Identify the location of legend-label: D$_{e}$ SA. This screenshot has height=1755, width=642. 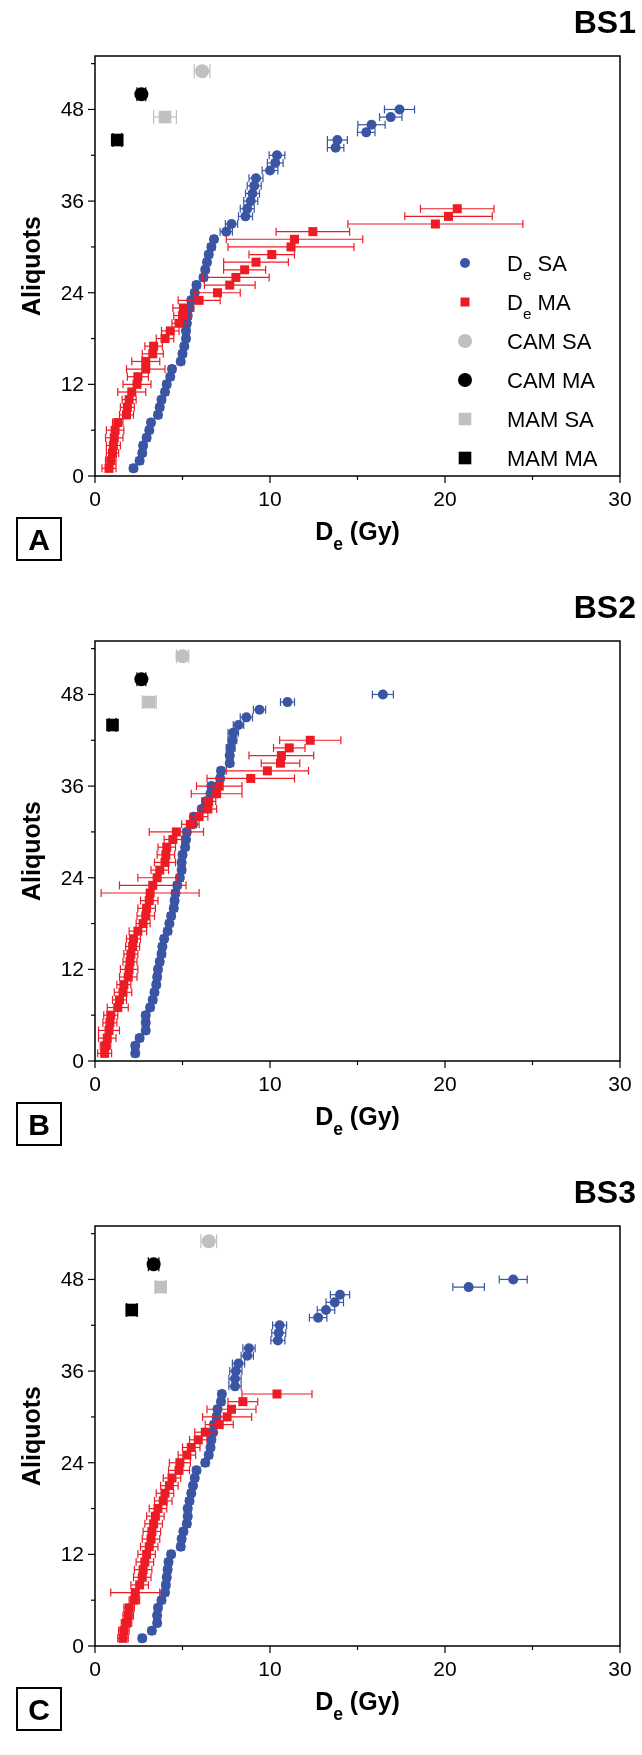
(537, 267).